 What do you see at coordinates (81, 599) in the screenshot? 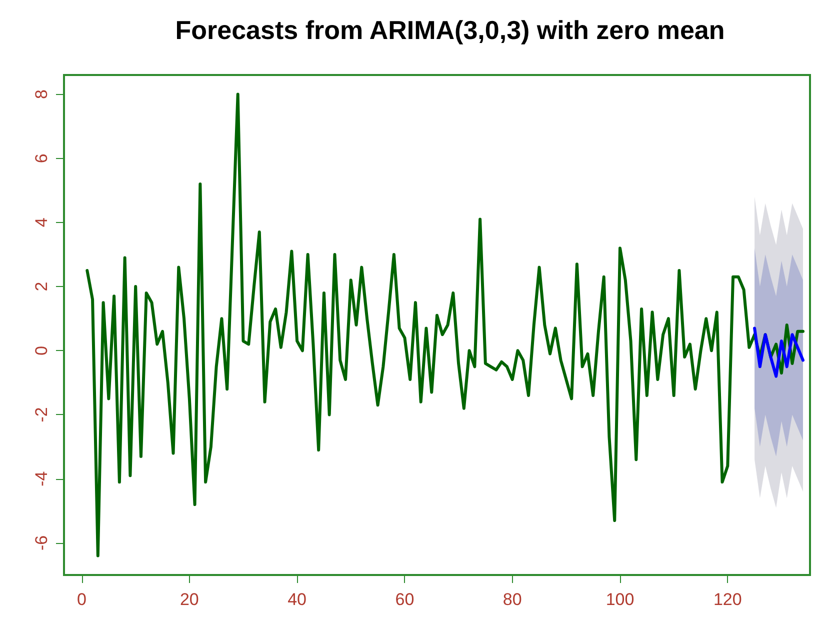
I see `x-tick-label: 0` at bounding box center [81, 599].